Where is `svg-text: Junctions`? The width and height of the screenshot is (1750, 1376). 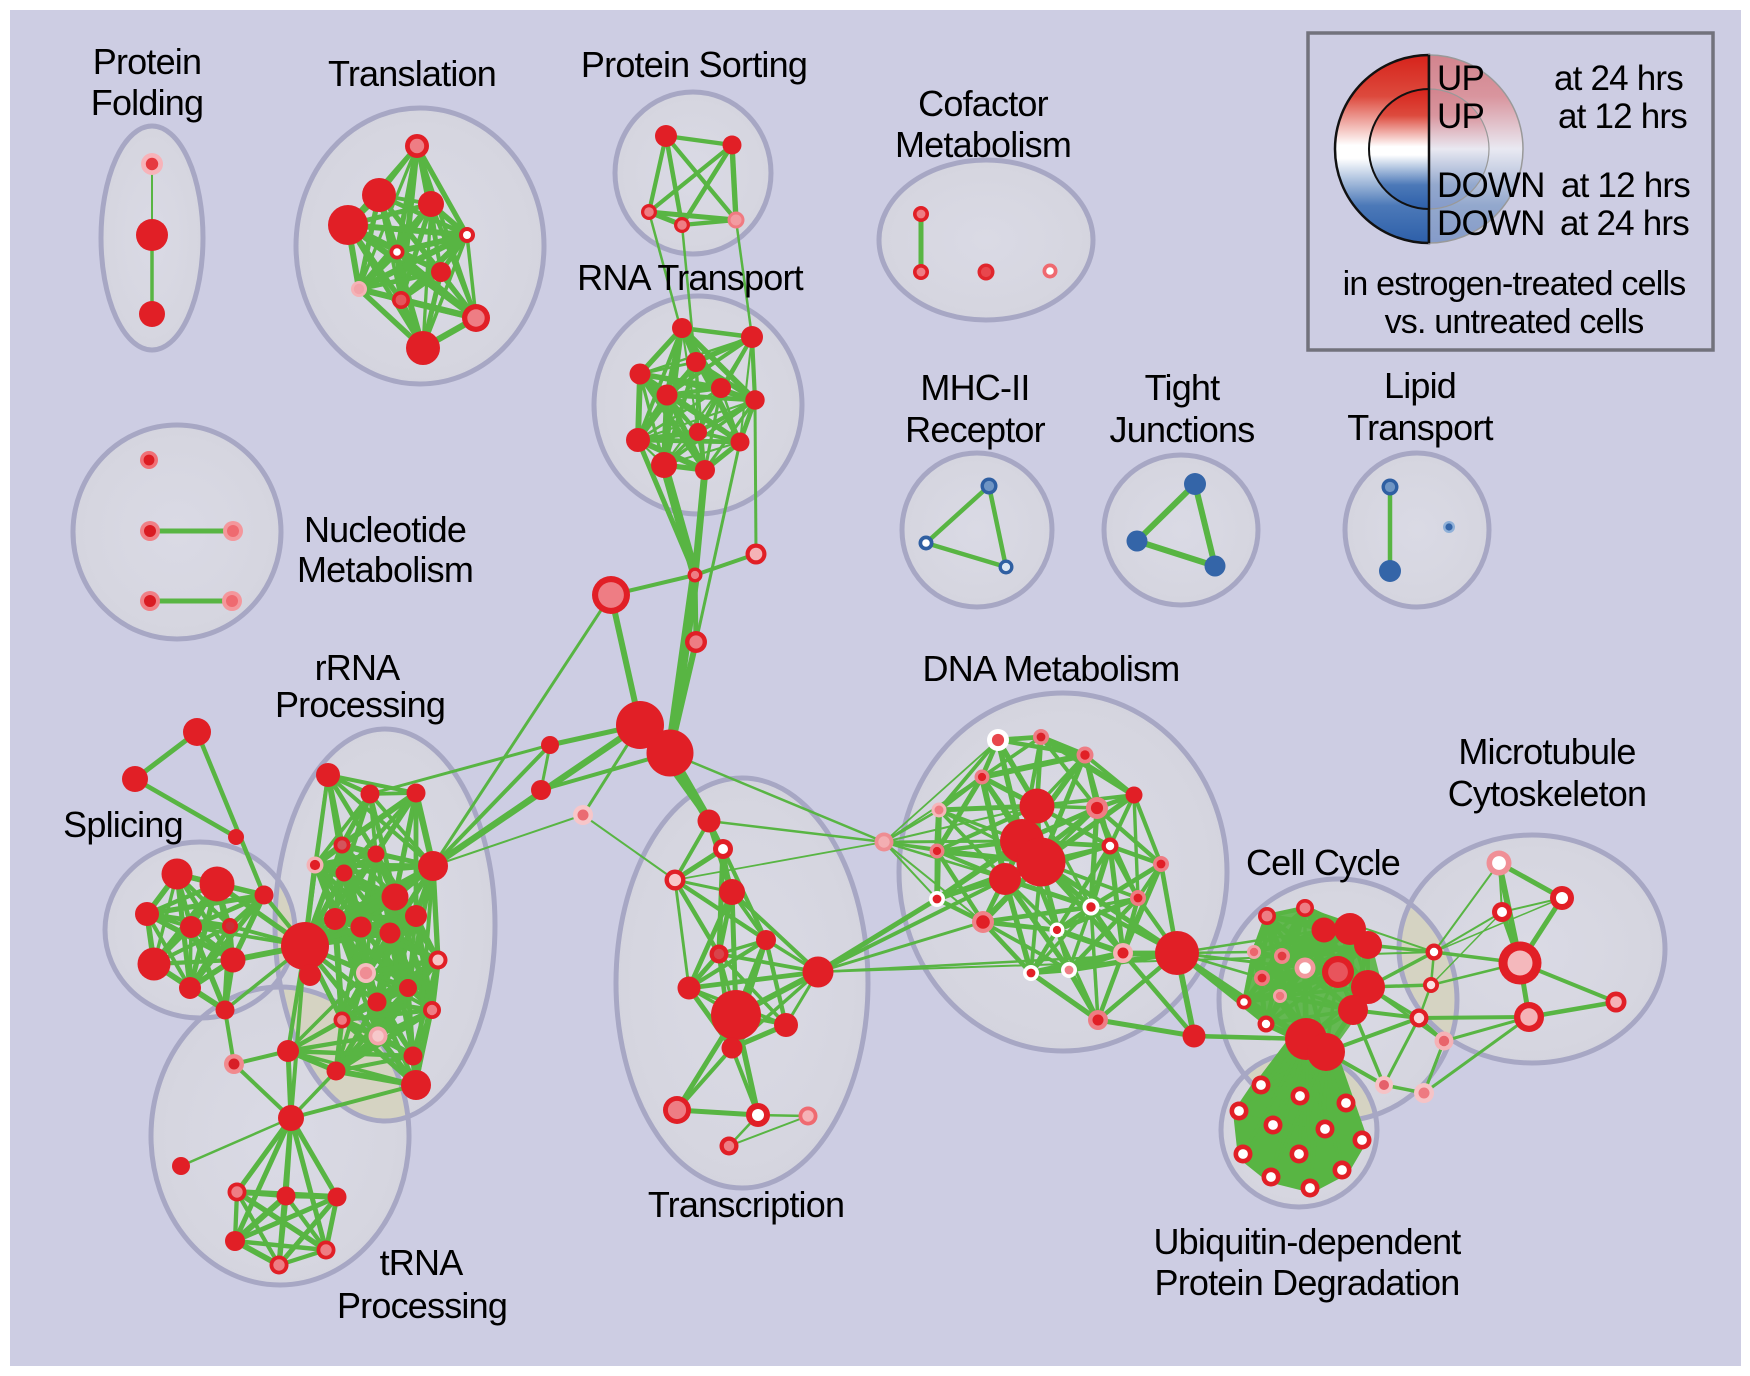 svg-text: Junctions is located at coordinates (1182, 429).